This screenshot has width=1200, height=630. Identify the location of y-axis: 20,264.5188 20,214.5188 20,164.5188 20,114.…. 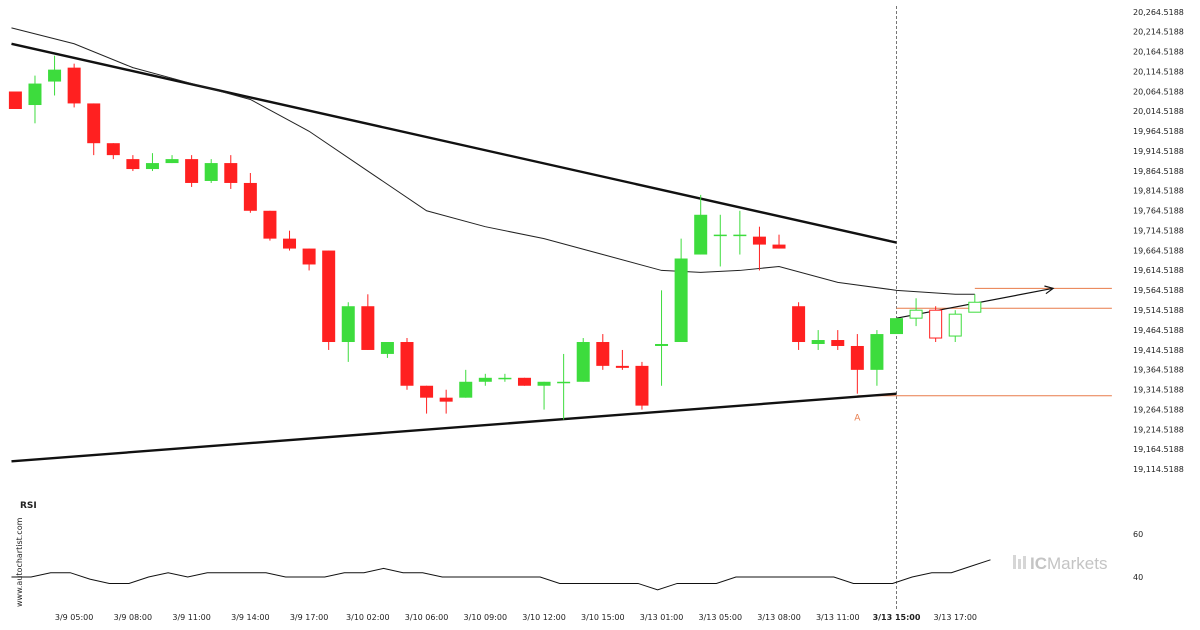
(1158, 241).